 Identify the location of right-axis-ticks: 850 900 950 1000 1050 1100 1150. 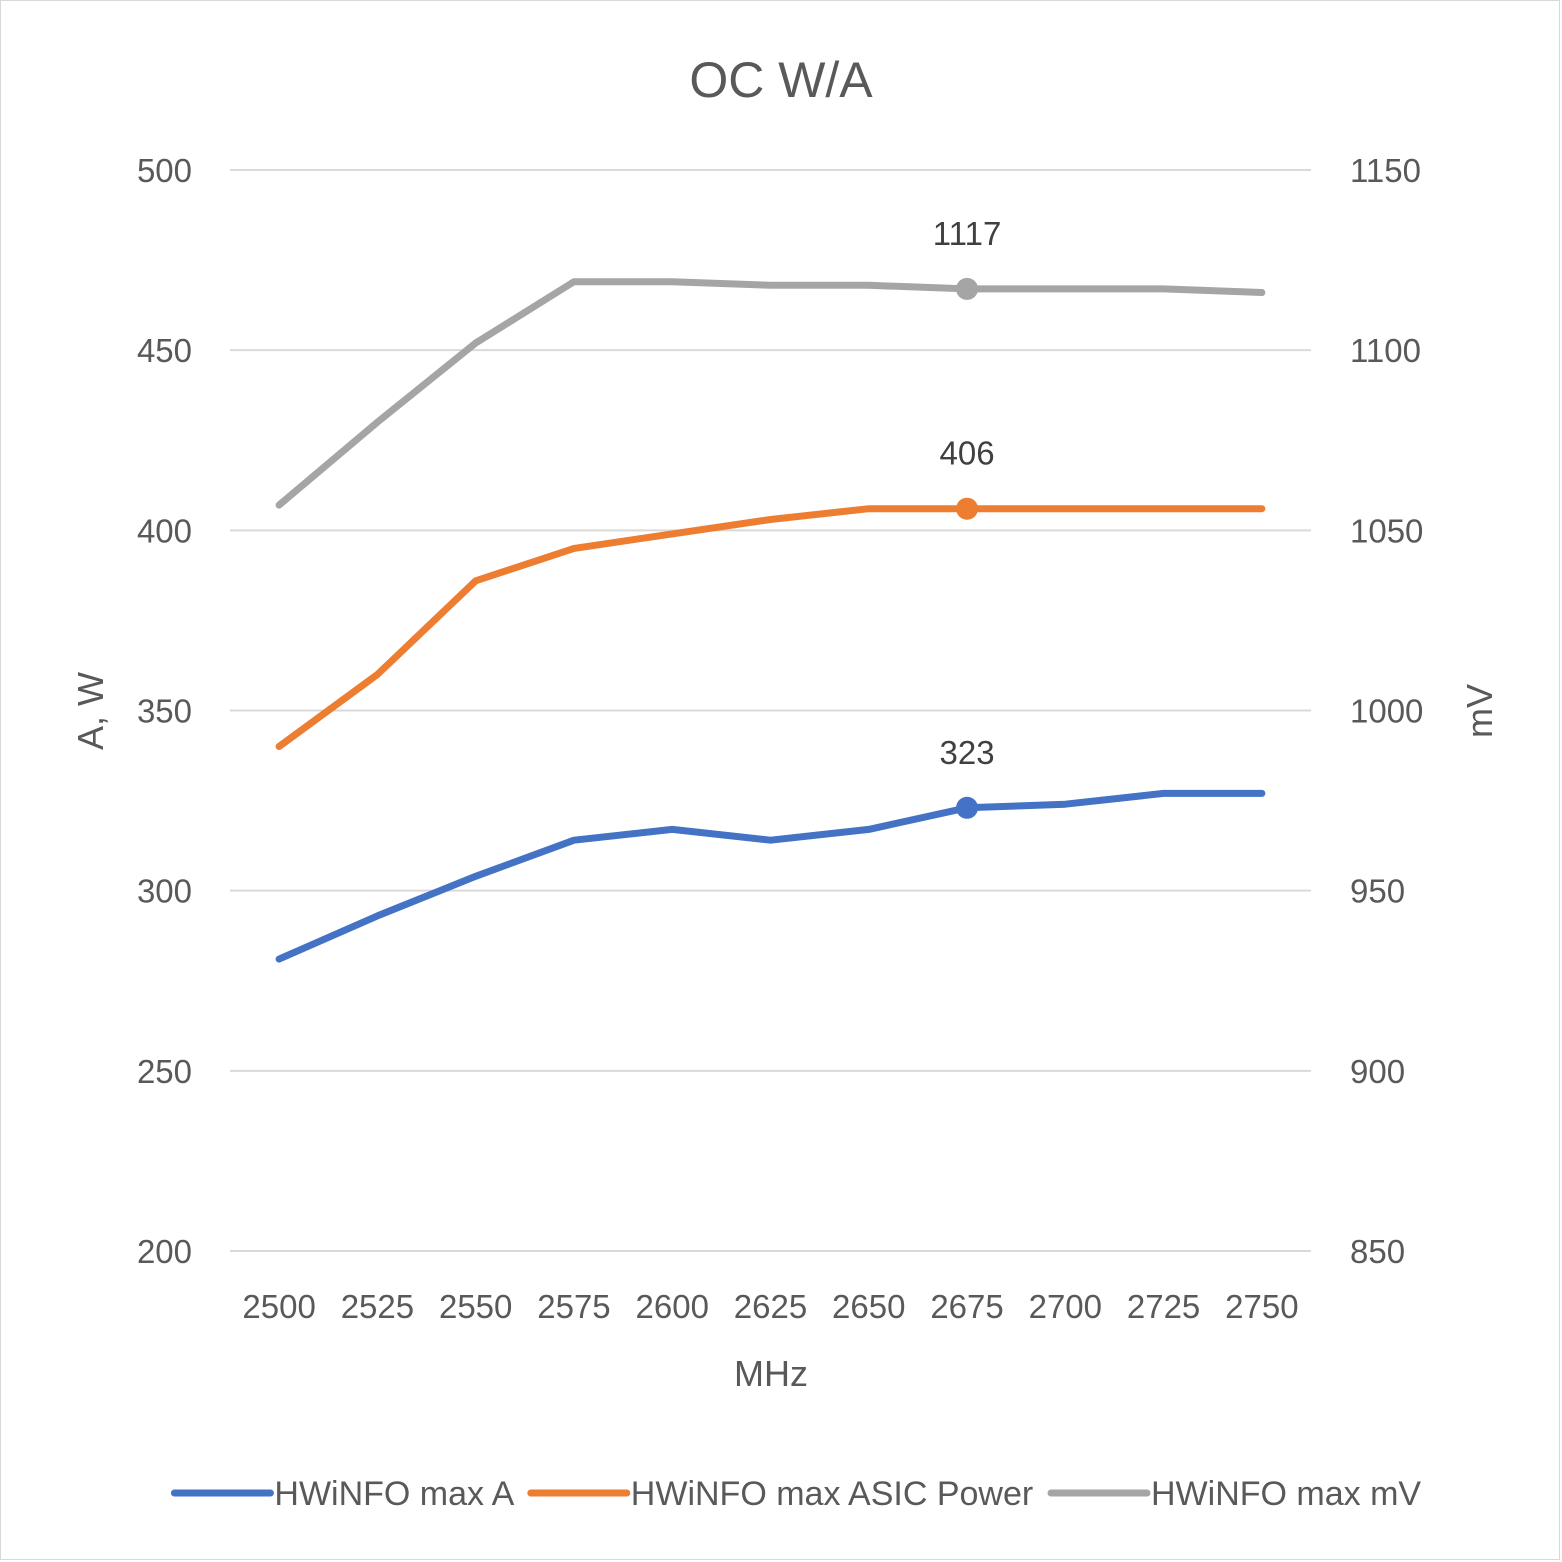
(1386, 711).